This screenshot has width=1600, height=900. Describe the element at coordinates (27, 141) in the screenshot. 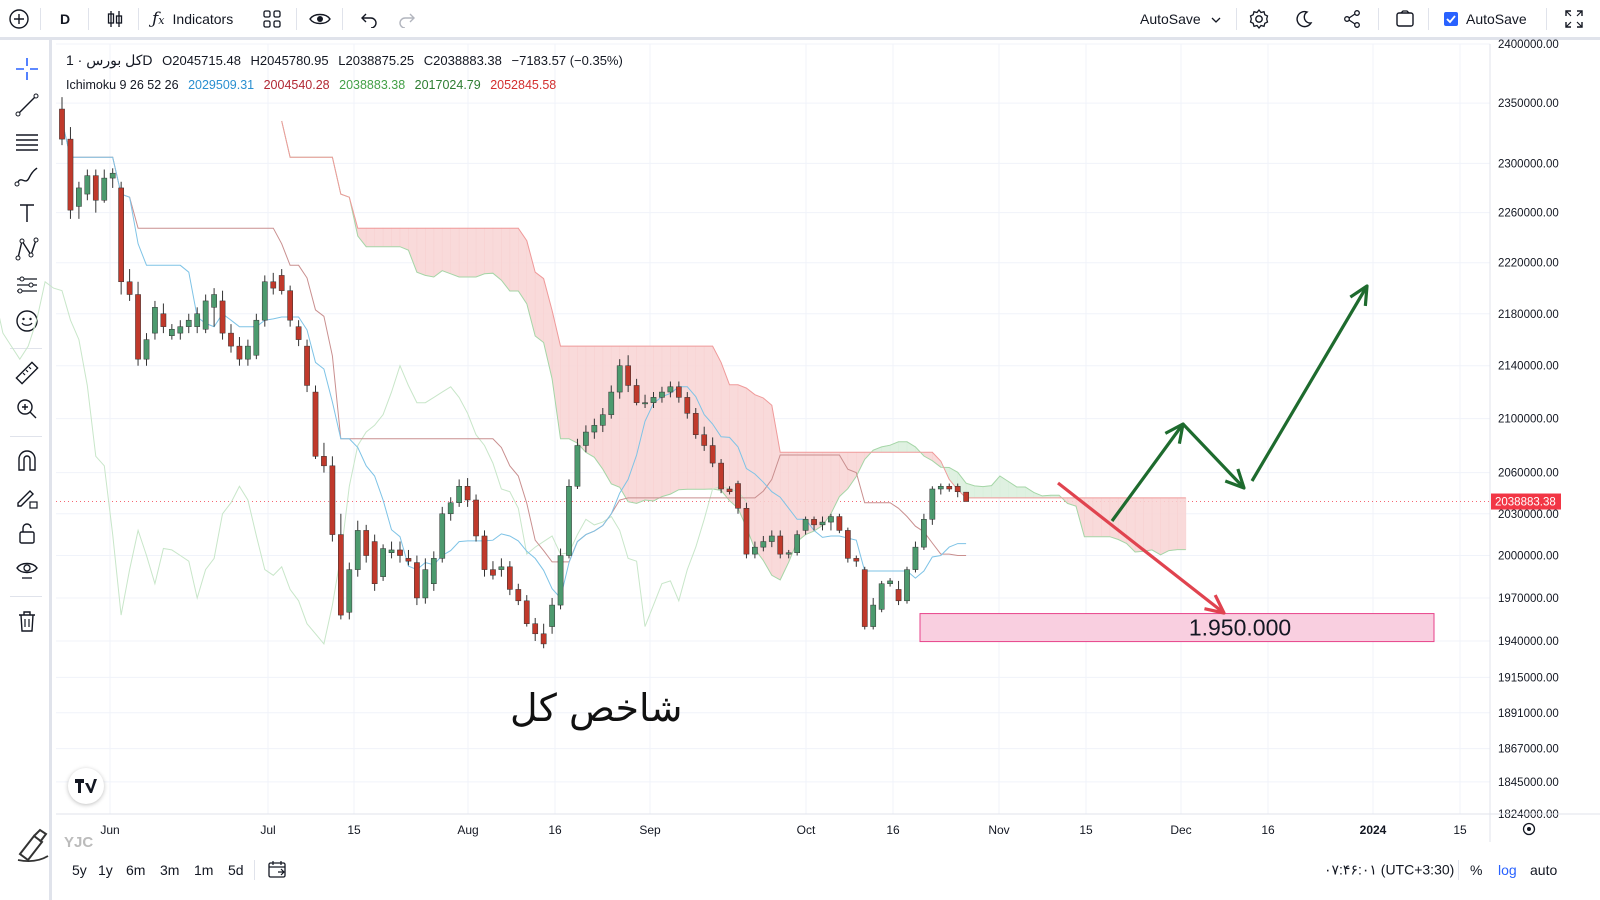

I see `horizontal-lines-icon` at that location.